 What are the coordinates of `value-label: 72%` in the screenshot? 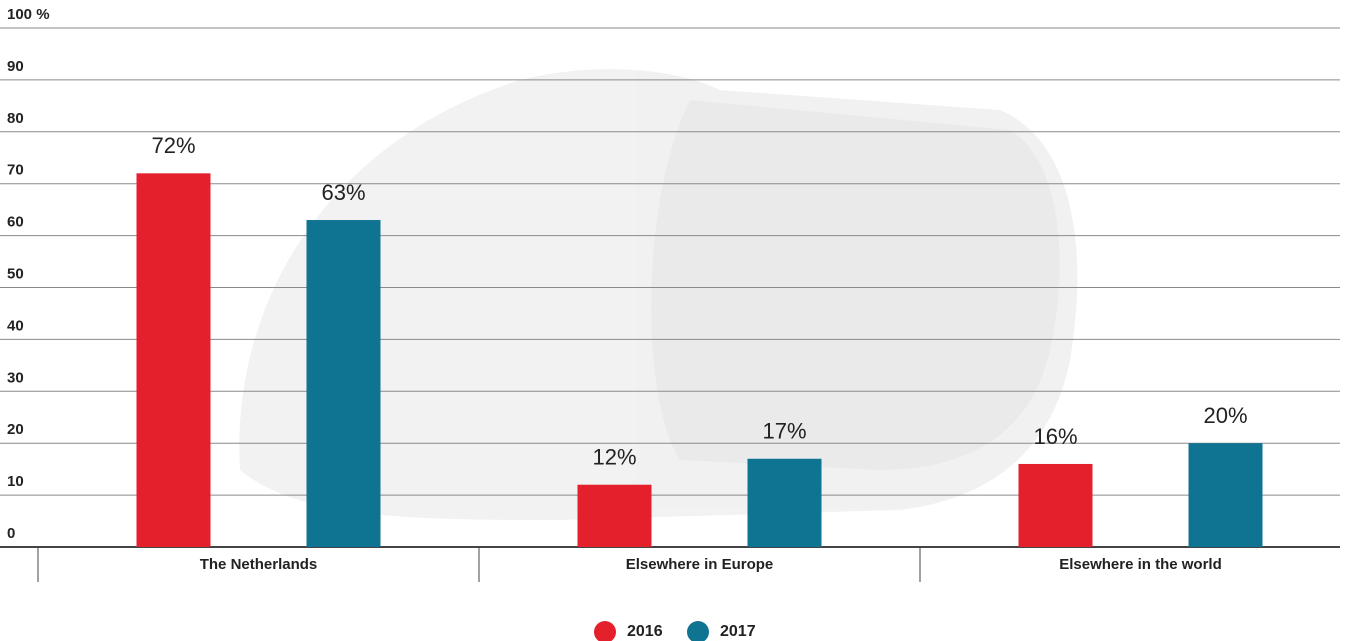 It's located at (173, 145).